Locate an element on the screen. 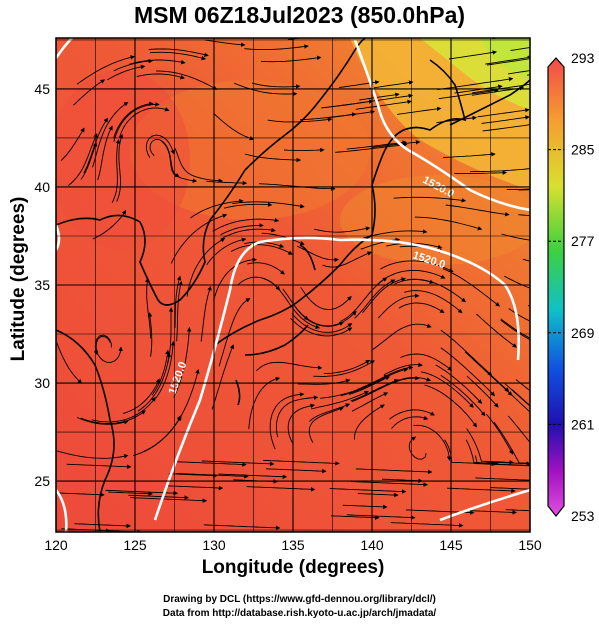  colorbar: 293 285 277 269 261 253 is located at coordinates (571, 287).